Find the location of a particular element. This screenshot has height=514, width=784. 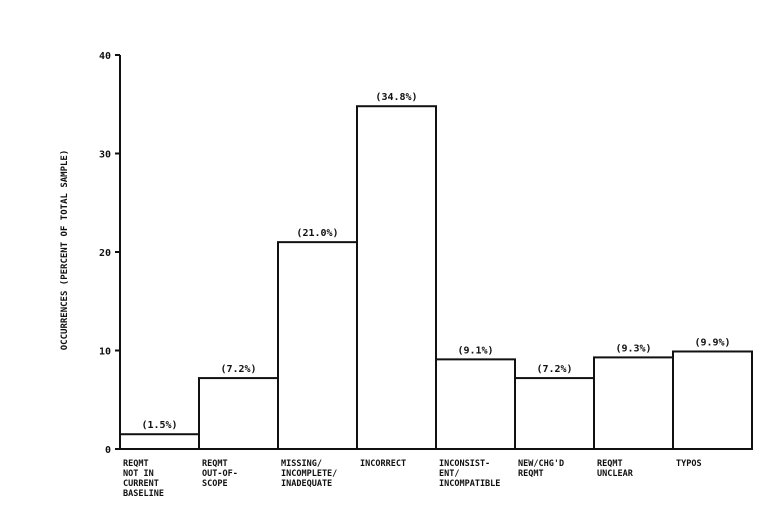

bar-value-label: (9.3%) is located at coordinates (633, 348).